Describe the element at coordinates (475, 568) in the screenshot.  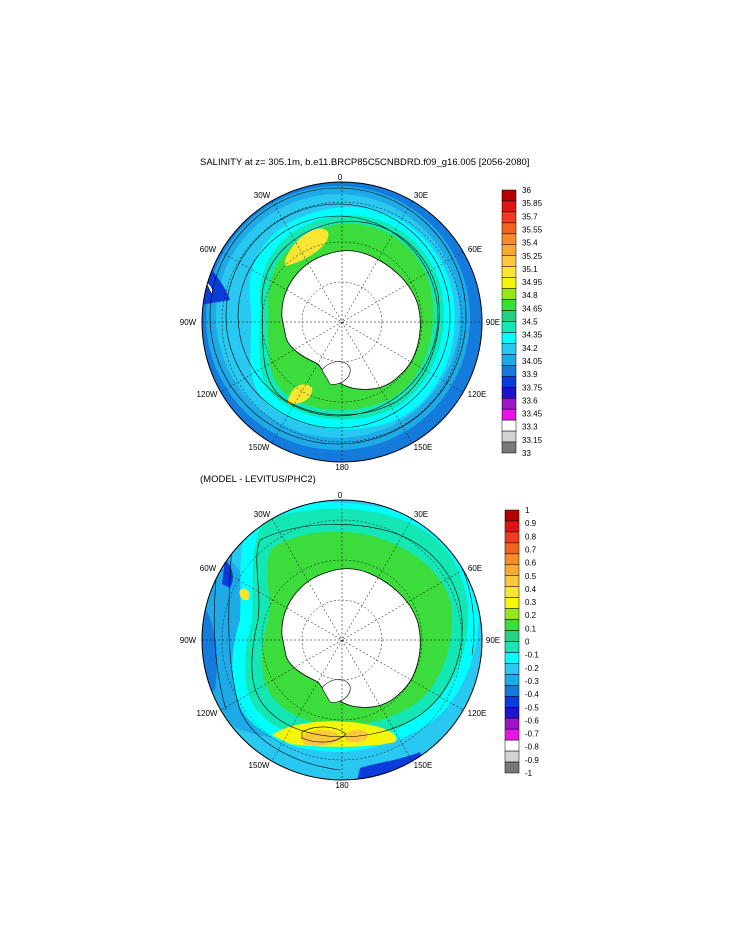
I see `panel-2-lon-label: 60E` at that location.